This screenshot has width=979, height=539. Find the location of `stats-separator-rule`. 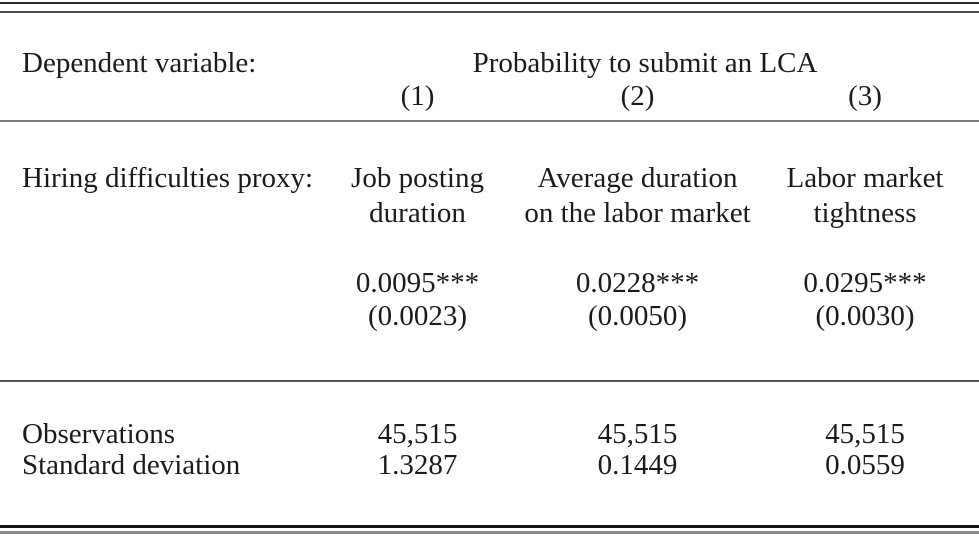

stats-separator-rule is located at coordinates (489, 381).